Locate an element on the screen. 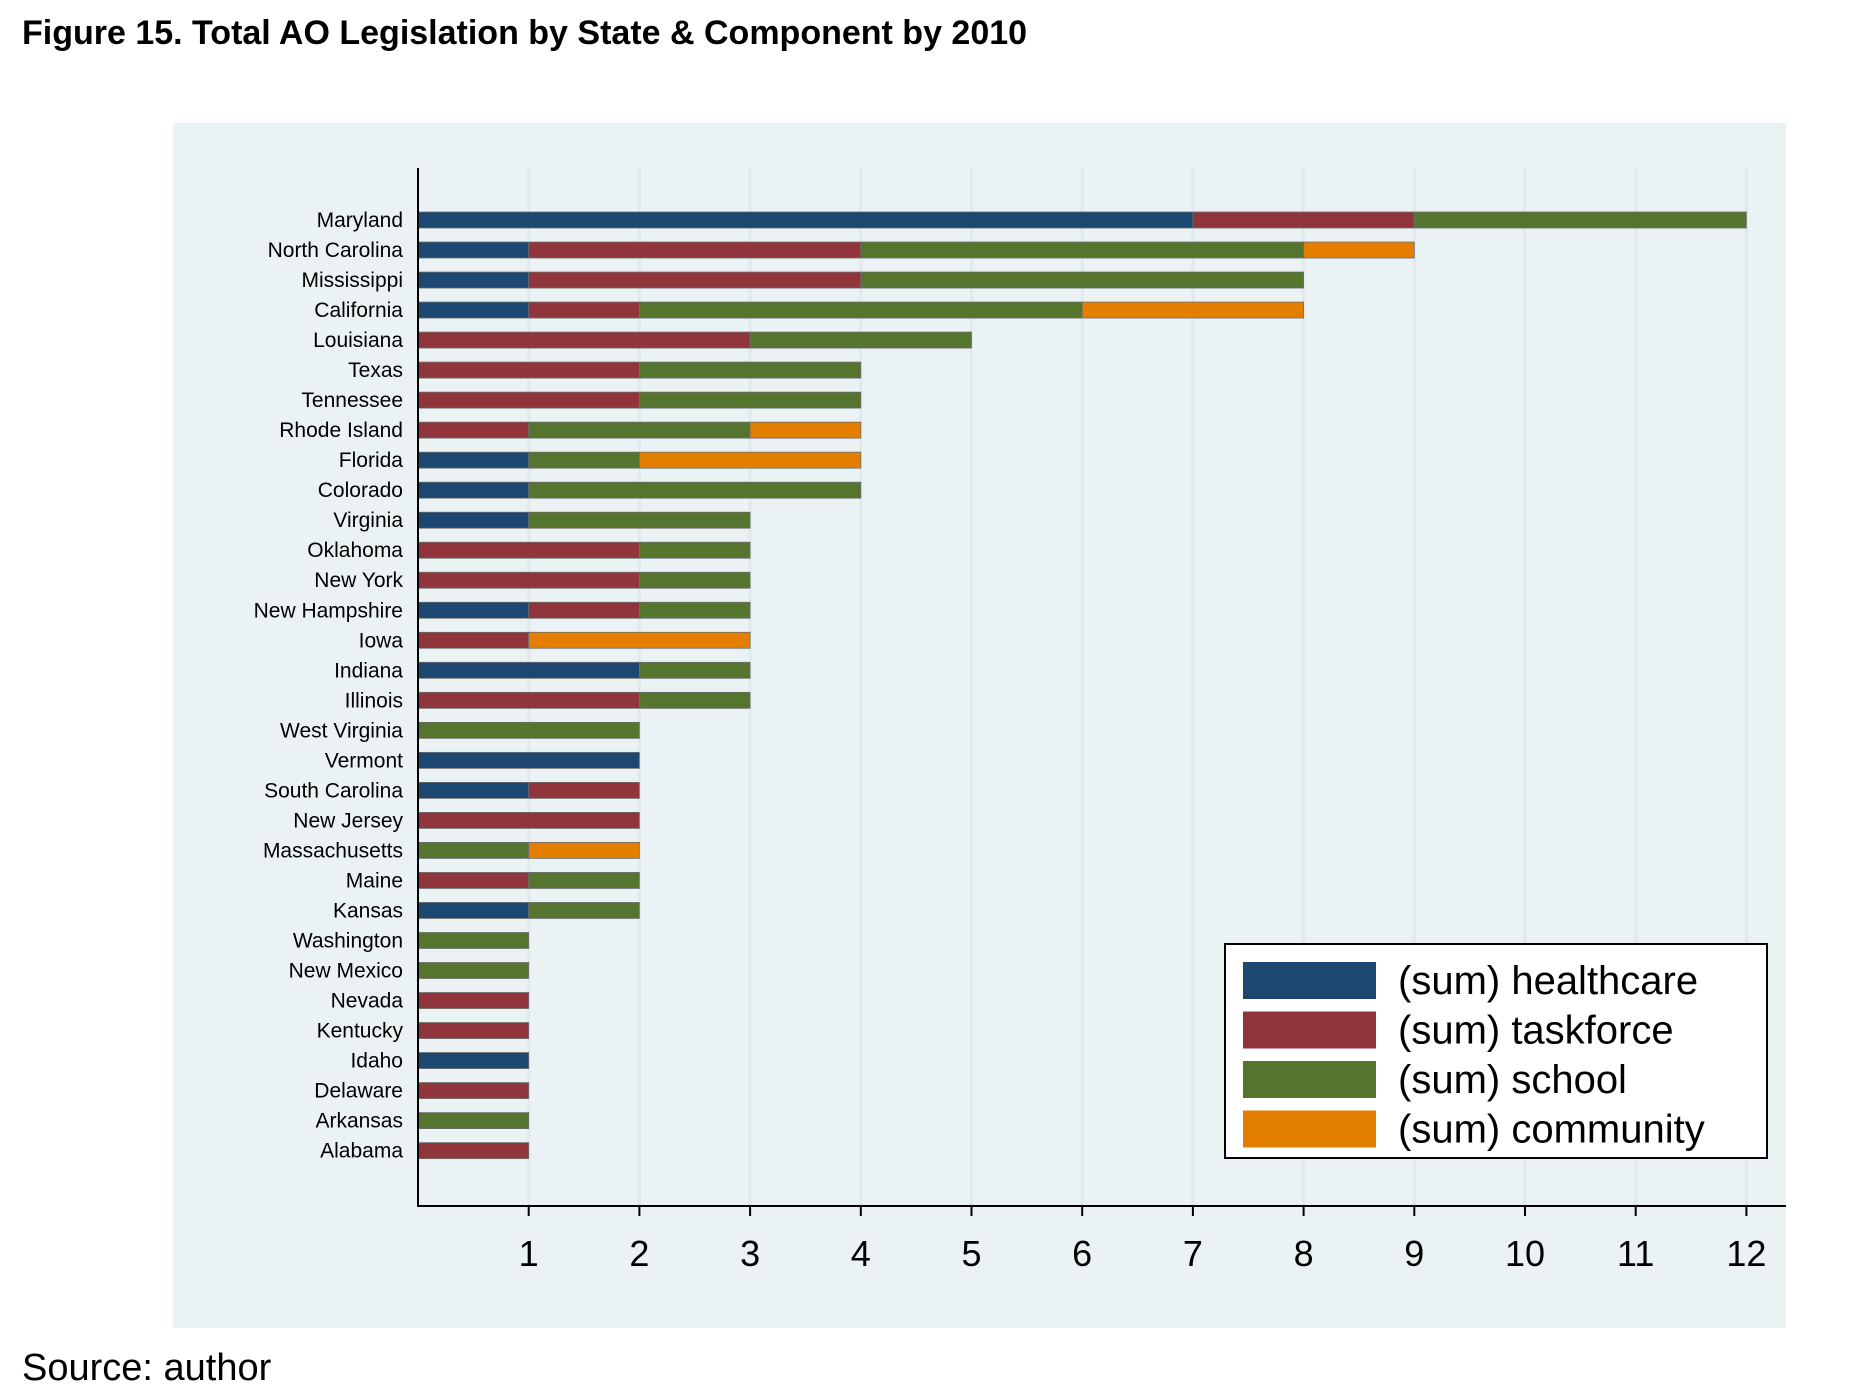 This screenshot has height=1390, width=1851. state-label: Delaware is located at coordinates (358, 1091).